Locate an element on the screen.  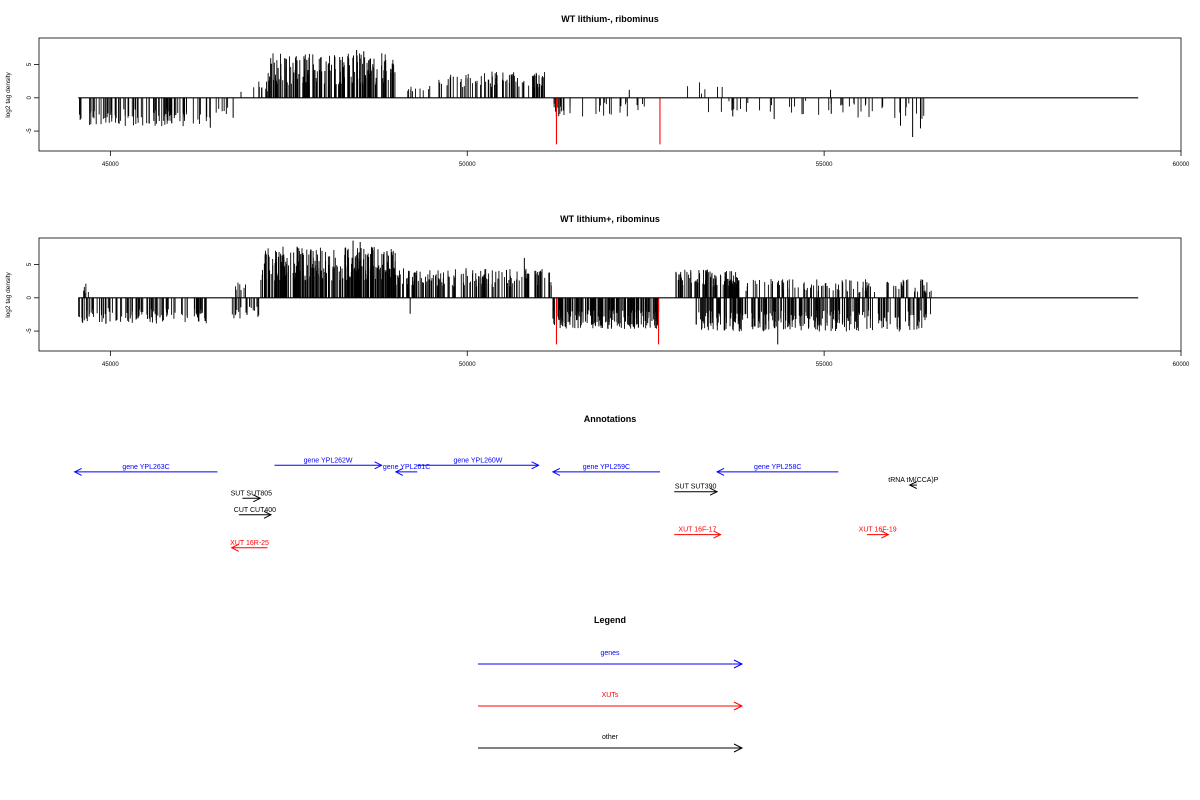
panel-1-y-axis: -5 0 5 is located at coordinates (33, 98).